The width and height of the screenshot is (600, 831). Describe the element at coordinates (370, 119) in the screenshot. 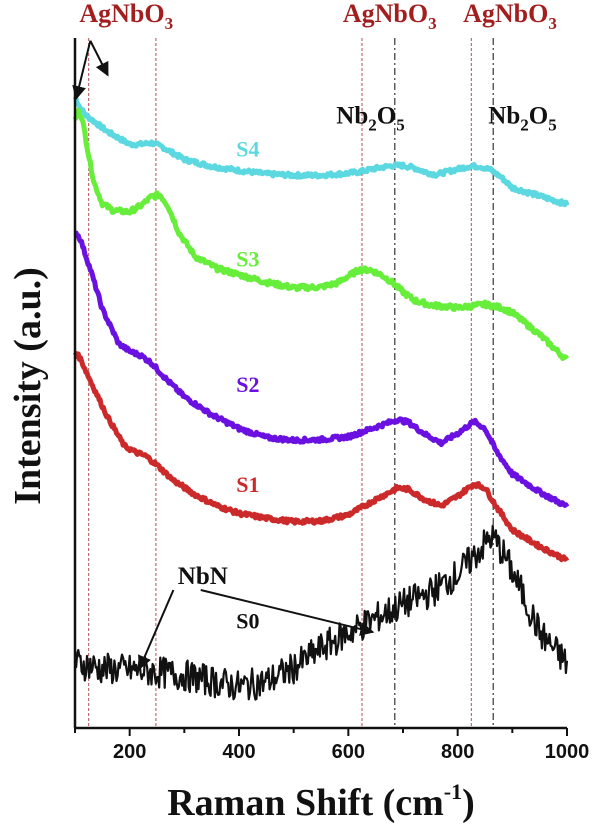

I see `annotation-3: Nb2O5` at that location.